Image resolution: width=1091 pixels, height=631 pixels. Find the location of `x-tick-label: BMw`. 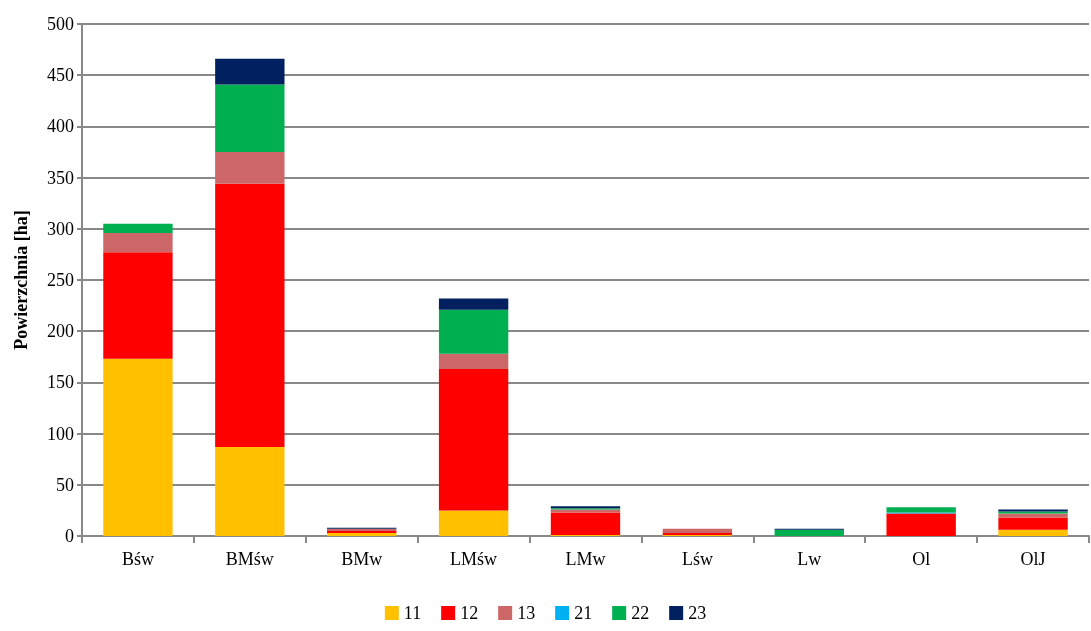

x-tick-label: BMw is located at coordinates (362, 559).